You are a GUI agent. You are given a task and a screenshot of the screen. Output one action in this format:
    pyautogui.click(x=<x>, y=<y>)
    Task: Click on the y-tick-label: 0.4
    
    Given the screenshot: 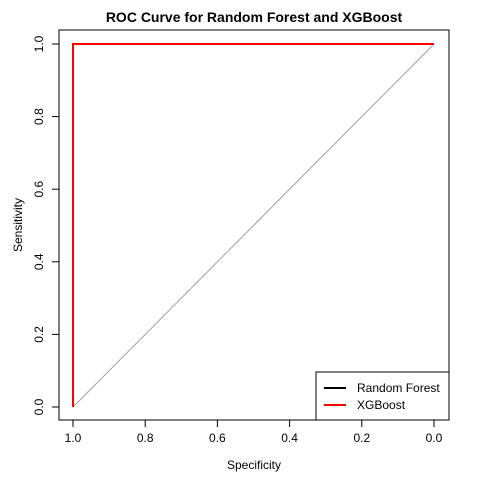 What is the action you would take?
    pyautogui.click(x=39, y=261)
    